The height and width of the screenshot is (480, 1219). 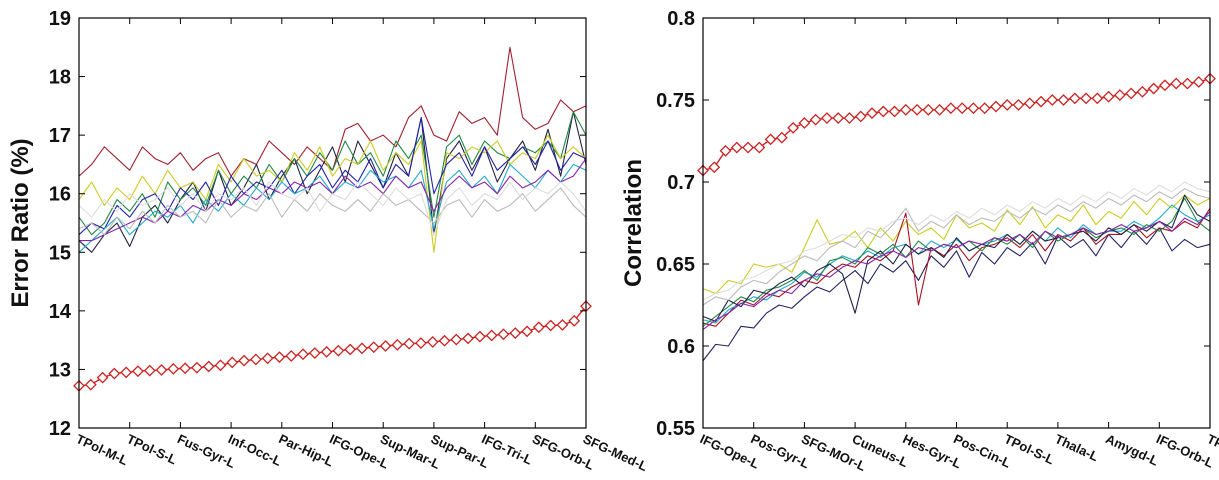 What do you see at coordinates (60, 253) in the screenshot?
I see `y-tick-label: 15` at bounding box center [60, 253].